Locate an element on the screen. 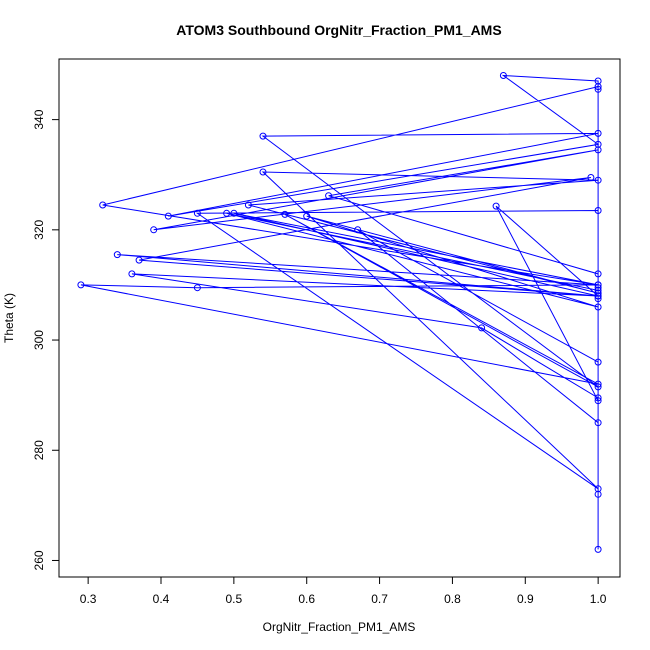  x-tick-label: 0.6 is located at coordinates (306, 599).